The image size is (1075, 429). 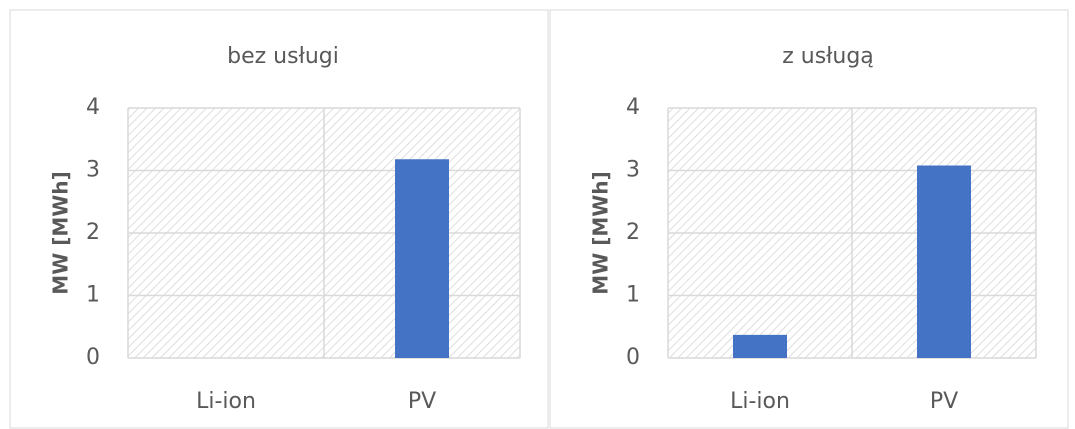 I want to click on chart-title: z usługą, so click(x=828, y=56).